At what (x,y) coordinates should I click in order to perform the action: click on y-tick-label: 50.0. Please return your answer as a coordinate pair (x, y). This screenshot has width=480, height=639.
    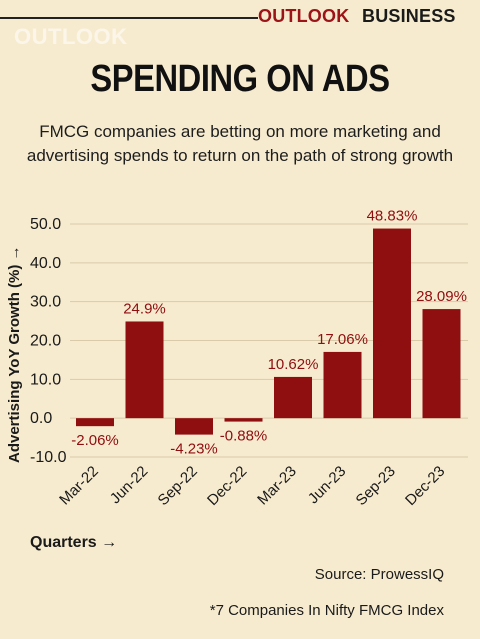
    Looking at the image, I should click on (45, 224).